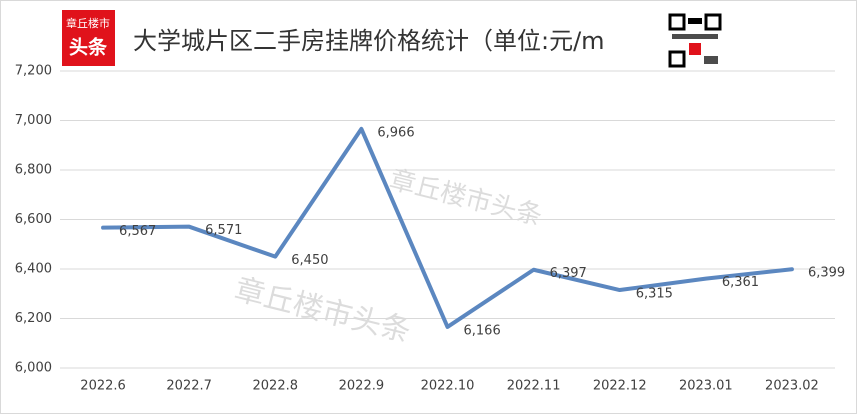  Describe the element at coordinates (33, 368) in the screenshot. I see `y-tick-label: 6,000` at that location.